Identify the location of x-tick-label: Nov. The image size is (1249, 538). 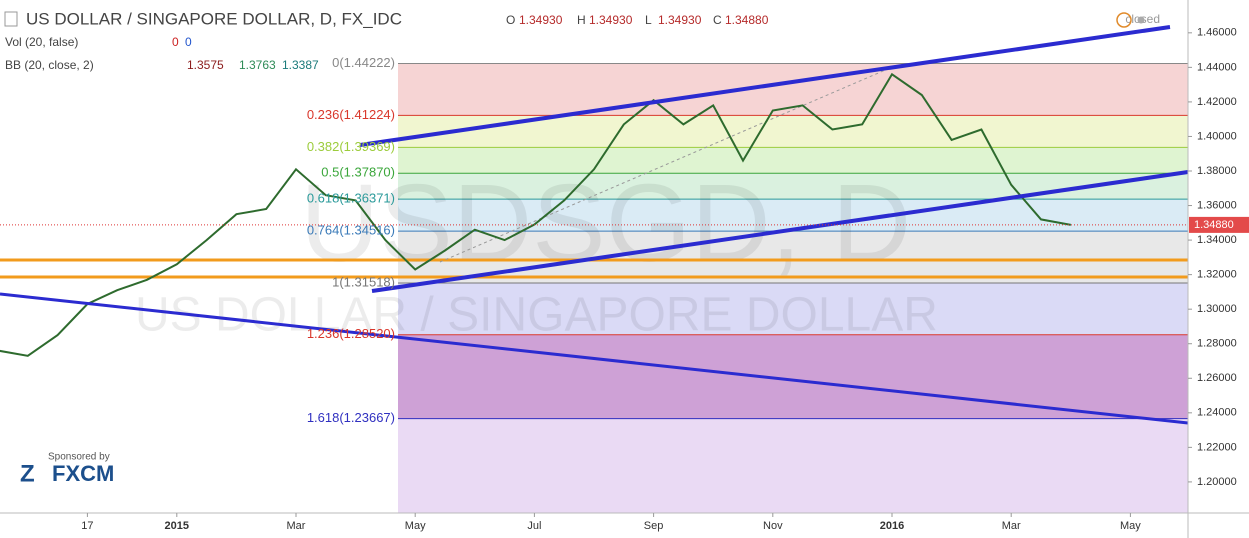
(773, 526).